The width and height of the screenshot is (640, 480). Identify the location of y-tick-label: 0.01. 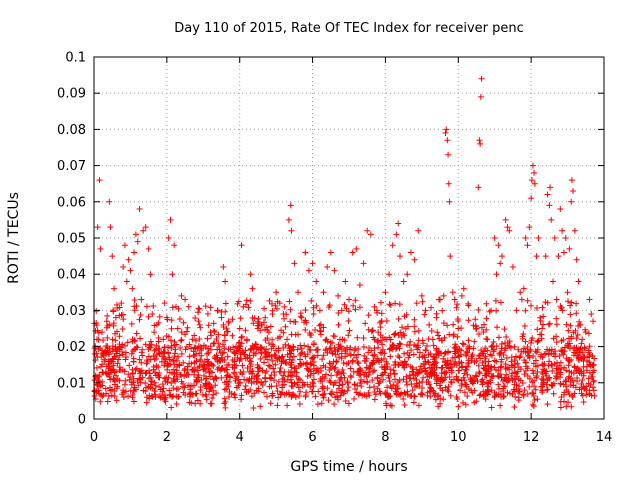
(71, 383).